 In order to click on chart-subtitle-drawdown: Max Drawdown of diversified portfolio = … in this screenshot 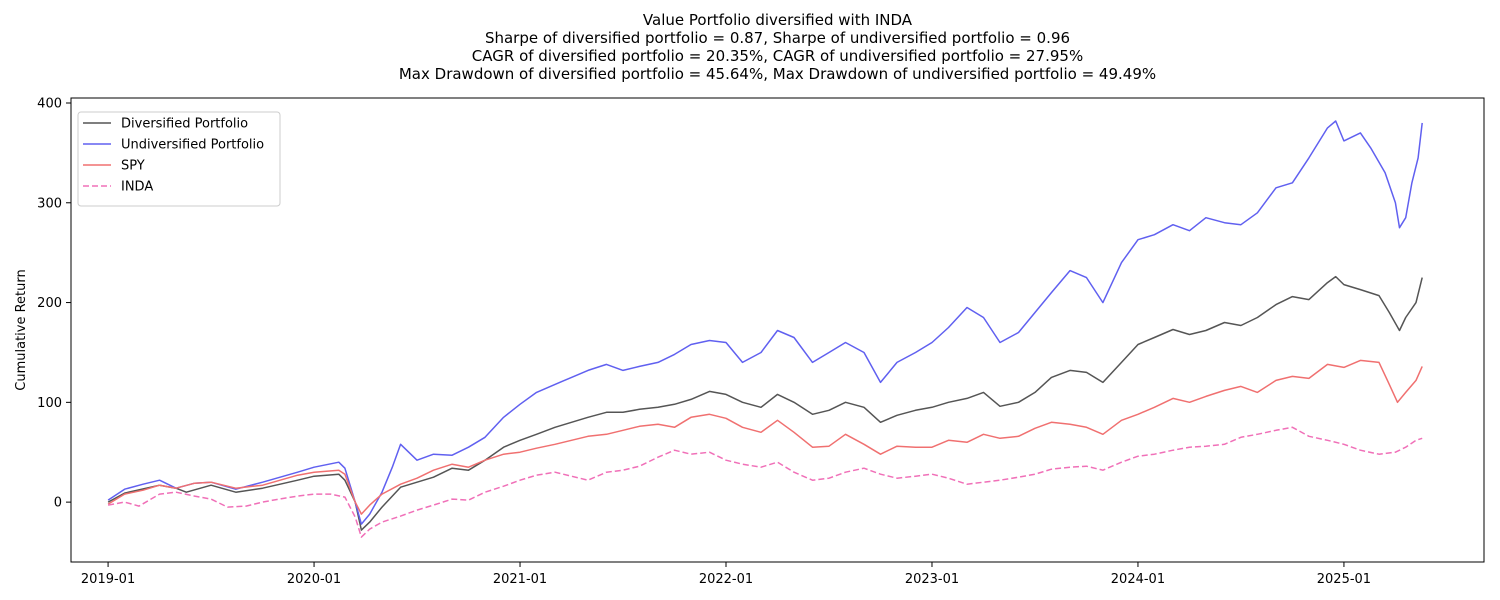, I will do `click(777, 74)`.